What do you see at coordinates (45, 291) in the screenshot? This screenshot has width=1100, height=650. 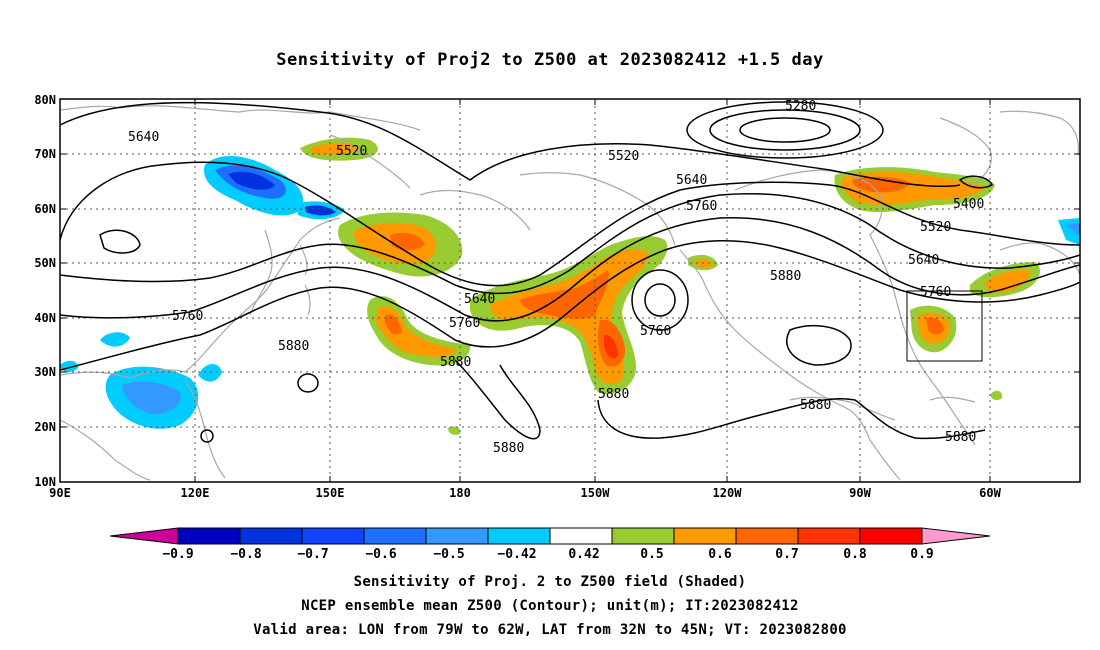 I see `latitude-labels: 80N 70N 60N 50N 40N 30N 20N 10N` at bounding box center [45, 291].